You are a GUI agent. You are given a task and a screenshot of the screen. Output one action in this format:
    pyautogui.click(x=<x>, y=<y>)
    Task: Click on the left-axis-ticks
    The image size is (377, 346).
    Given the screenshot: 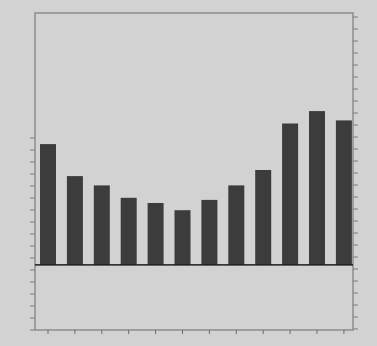 What is the action you would take?
    pyautogui.click(x=32, y=234)
    